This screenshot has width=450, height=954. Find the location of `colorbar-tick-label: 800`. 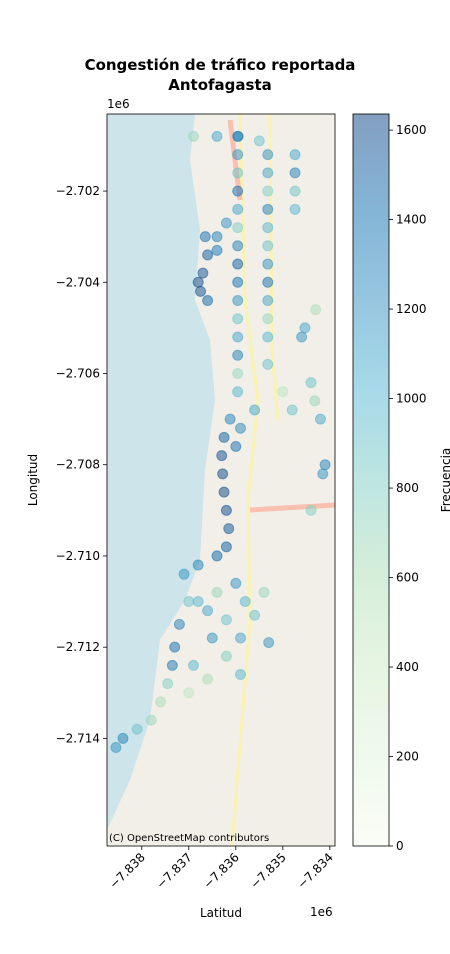

colorbar-tick-label: 800 is located at coordinates (407, 488).